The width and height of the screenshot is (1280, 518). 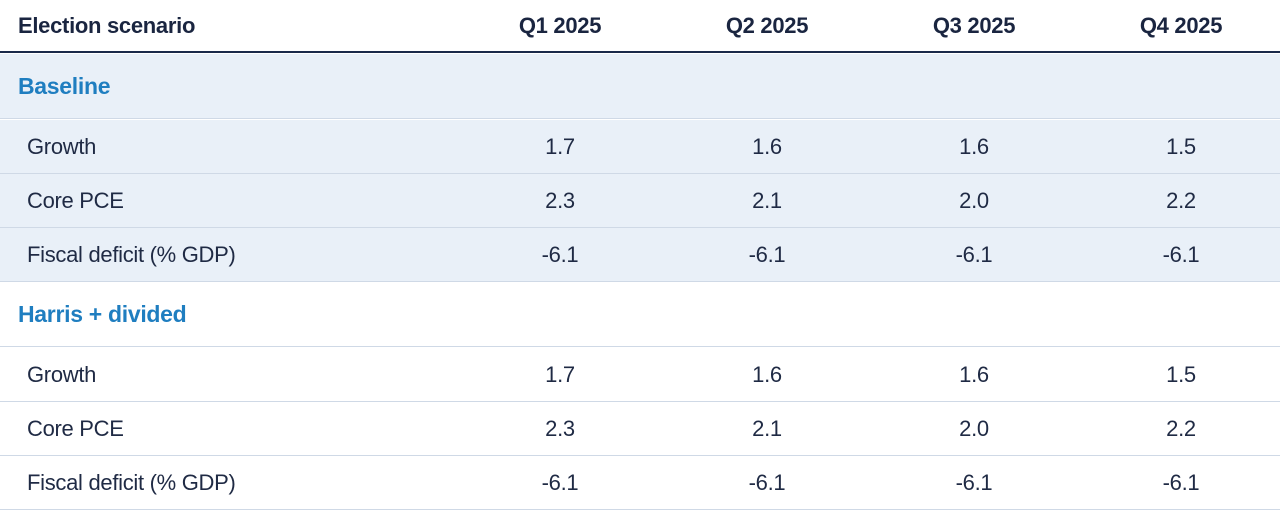 I want to click on section-title: Harris + divided, so click(x=102, y=313).